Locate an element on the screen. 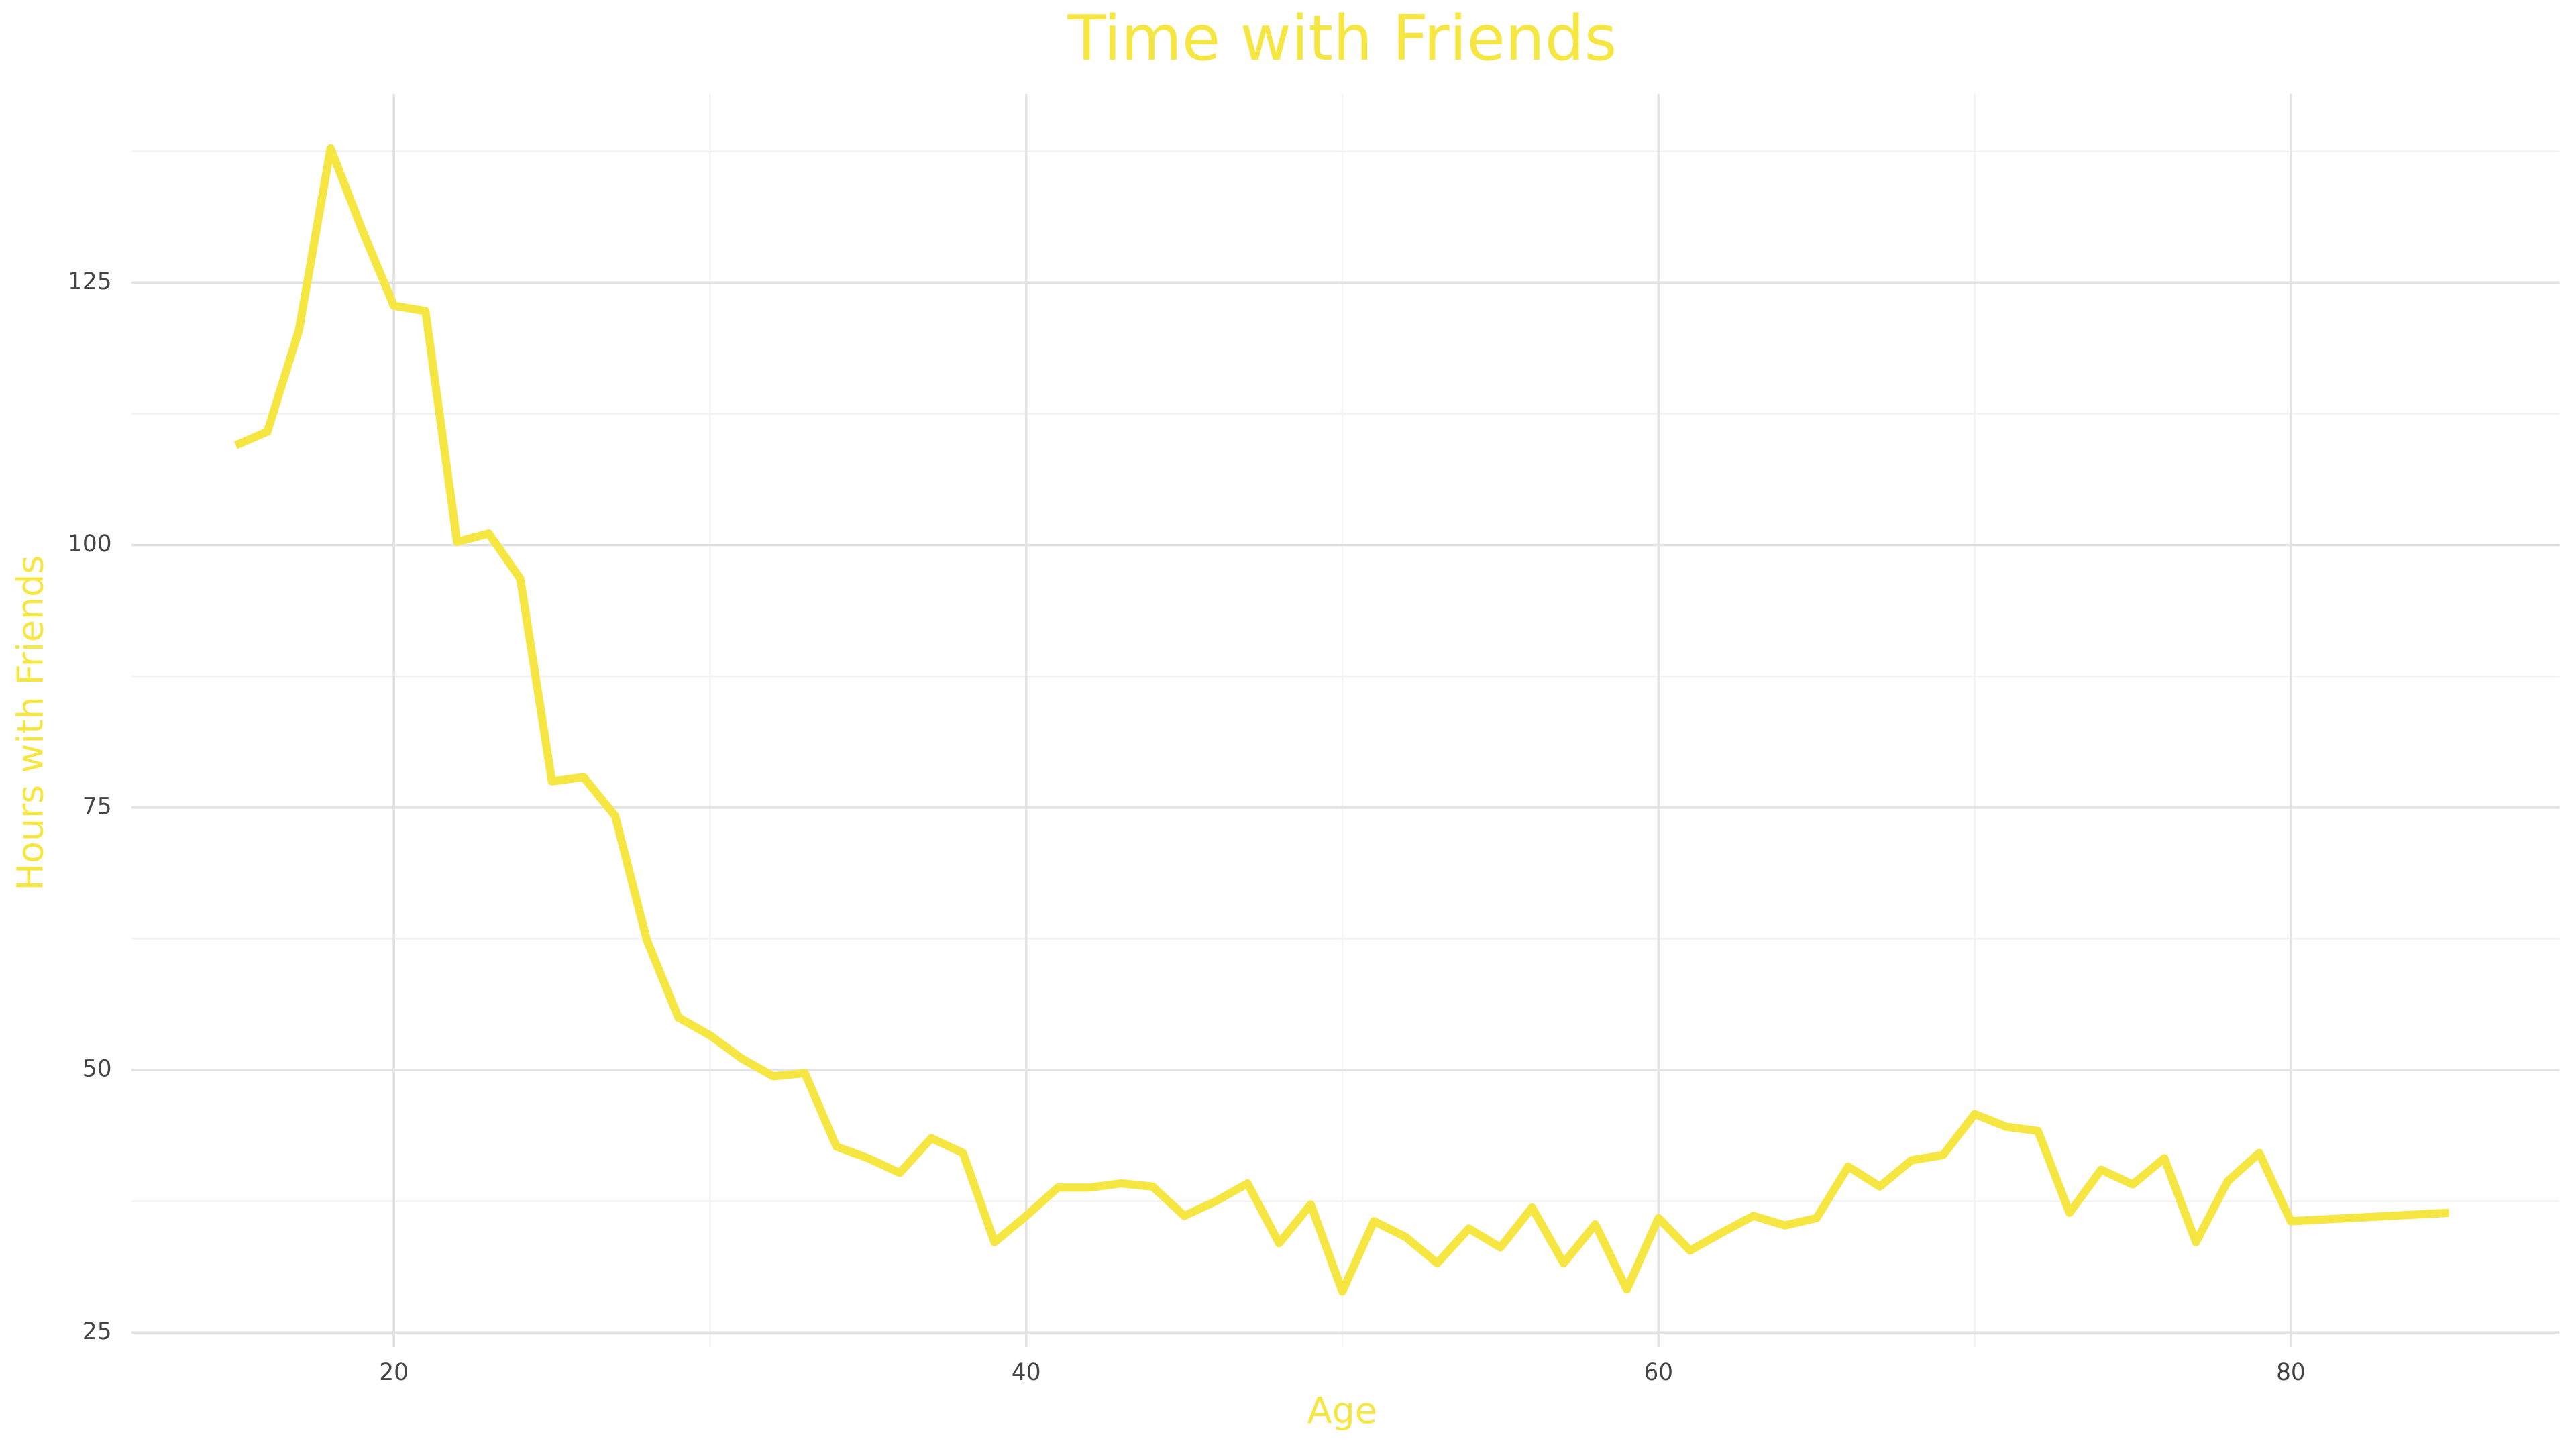 This screenshot has height=1449, width=2576. x-tick-label: 60 is located at coordinates (1658, 1372).